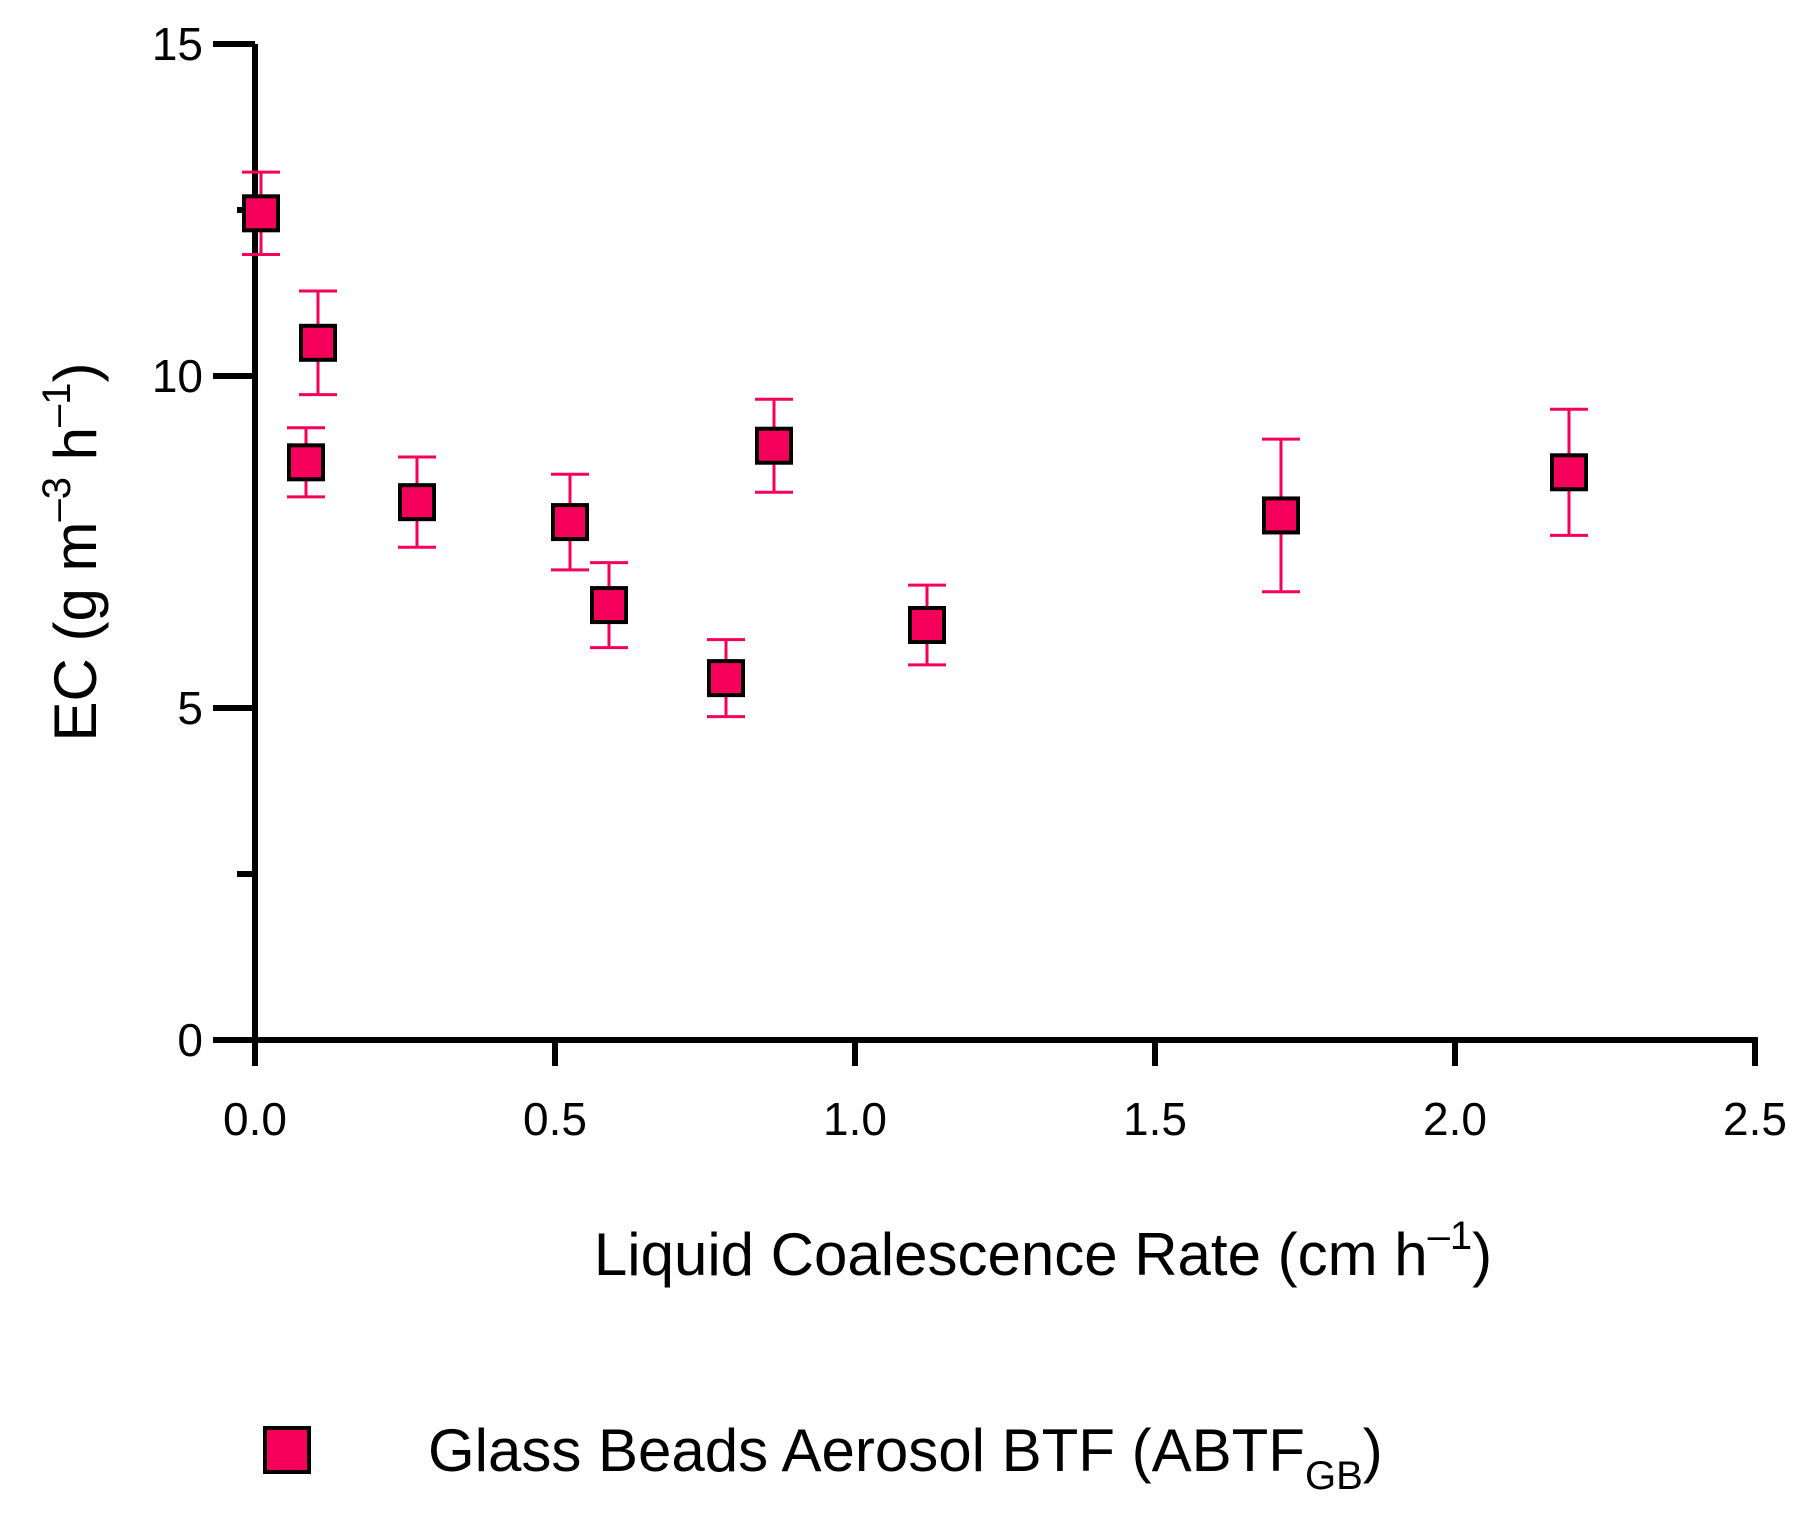 This screenshot has width=1809, height=1522. What do you see at coordinates (287, 1450) in the screenshot?
I see `legend-marker` at bounding box center [287, 1450].